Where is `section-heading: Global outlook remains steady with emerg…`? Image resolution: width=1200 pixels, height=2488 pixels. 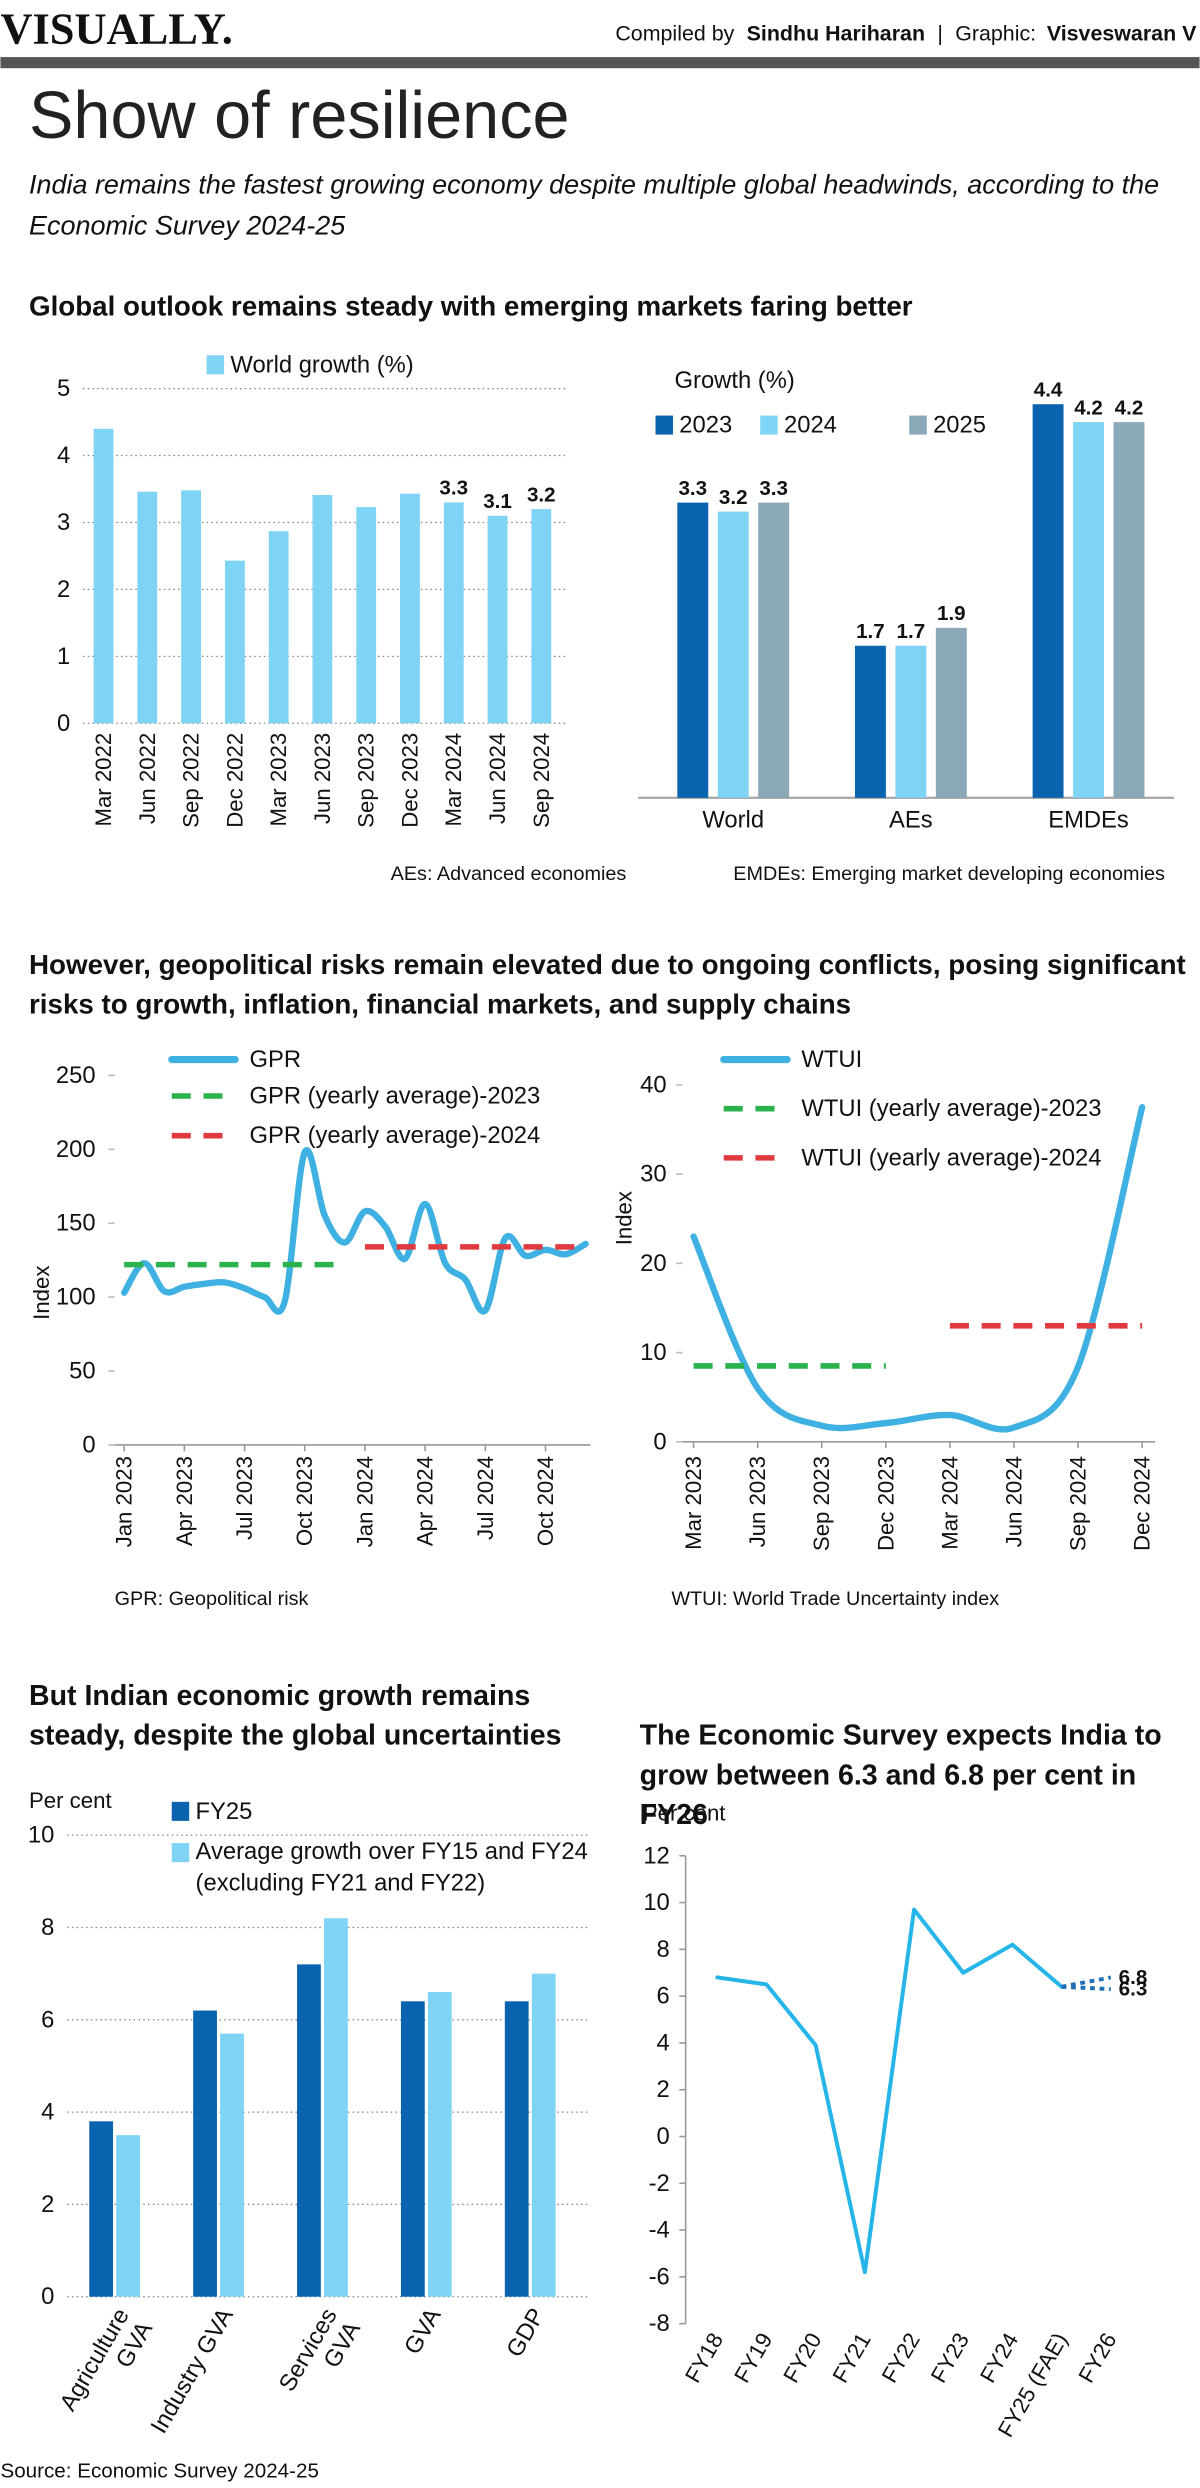 section-heading: Global outlook remains steady with emerg… is located at coordinates (471, 306).